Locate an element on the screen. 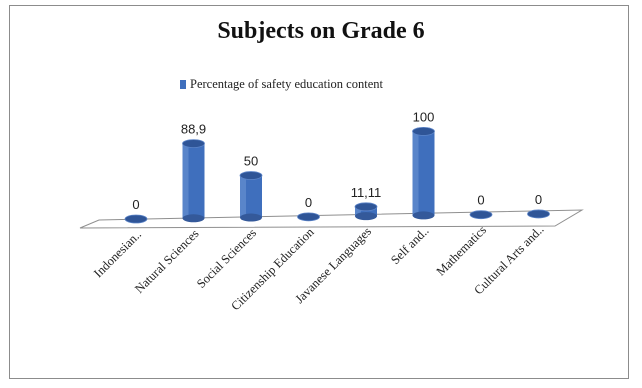 The height and width of the screenshot is (388, 642). value-label: 11,11 is located at coordinates (366, 192).